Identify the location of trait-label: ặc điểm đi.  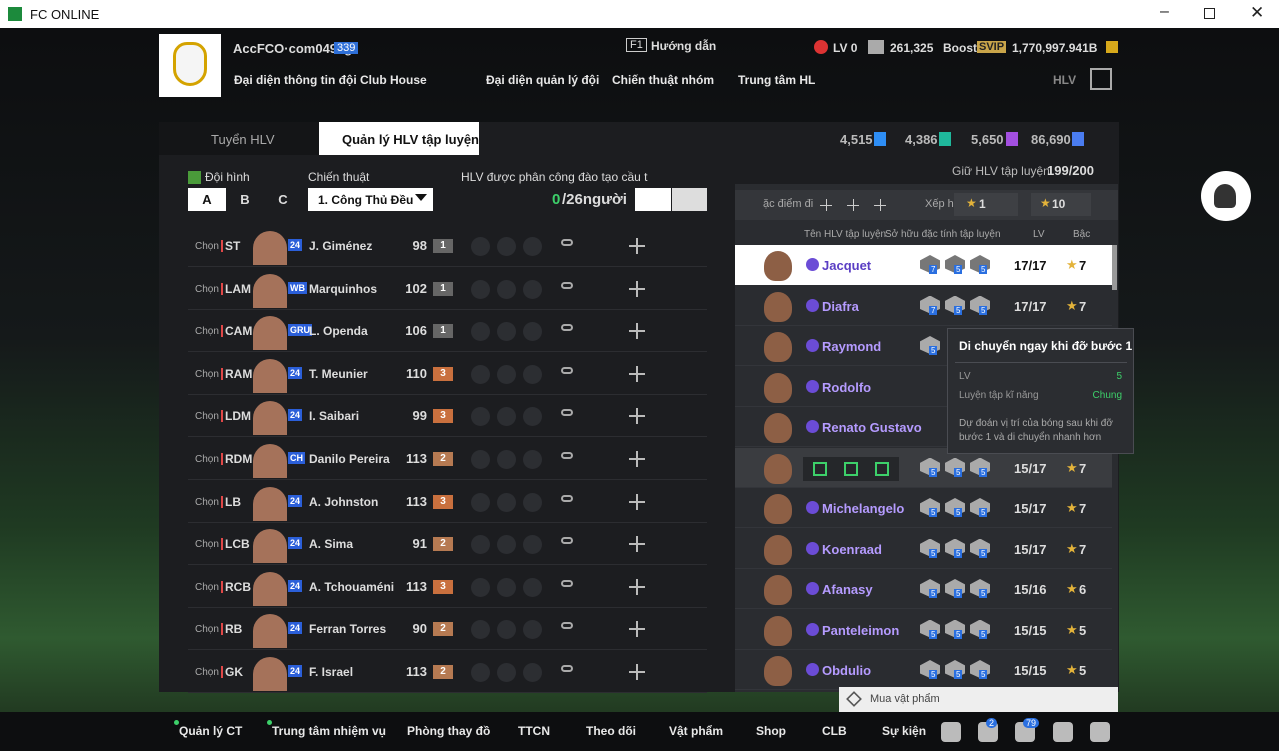
(788, 204).